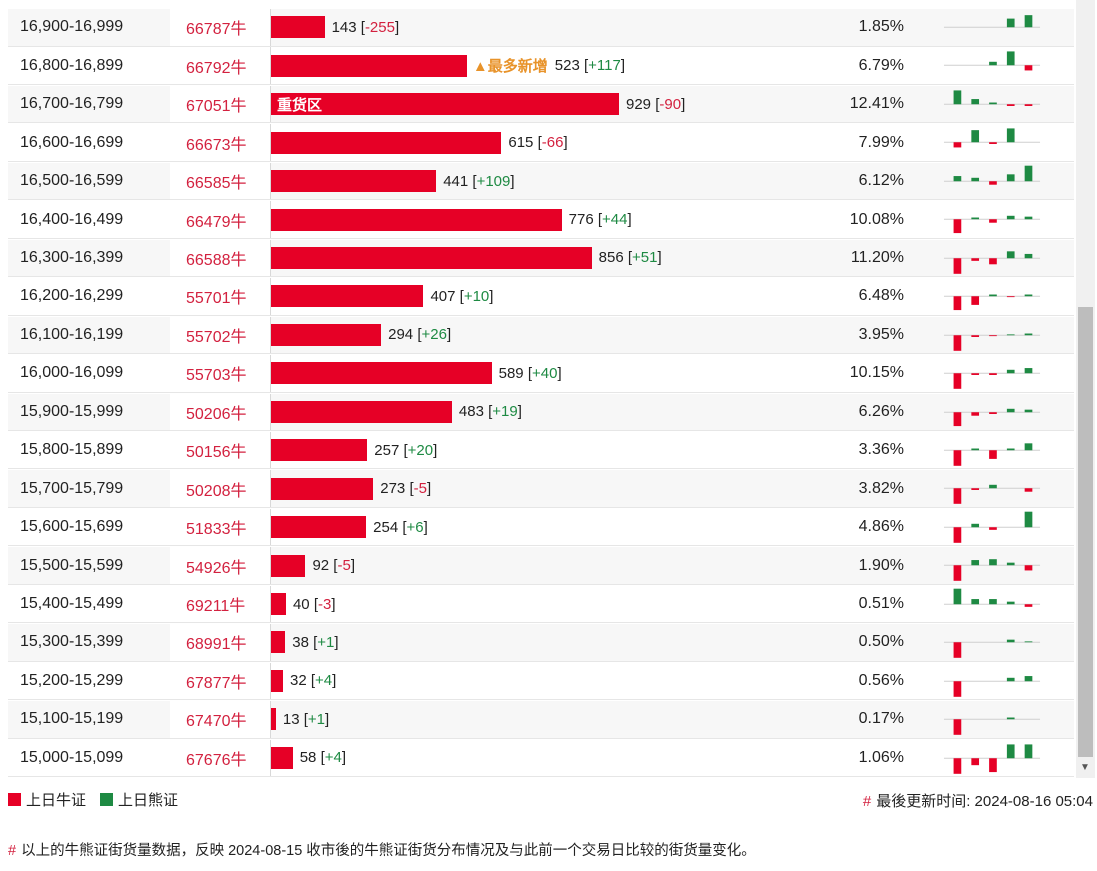 The width and height of the screenshot is (1097, 871). Describe the element at coordinates (216, 376) in the screenshot. I see `warrant-code-link: 55703牛` at that location.